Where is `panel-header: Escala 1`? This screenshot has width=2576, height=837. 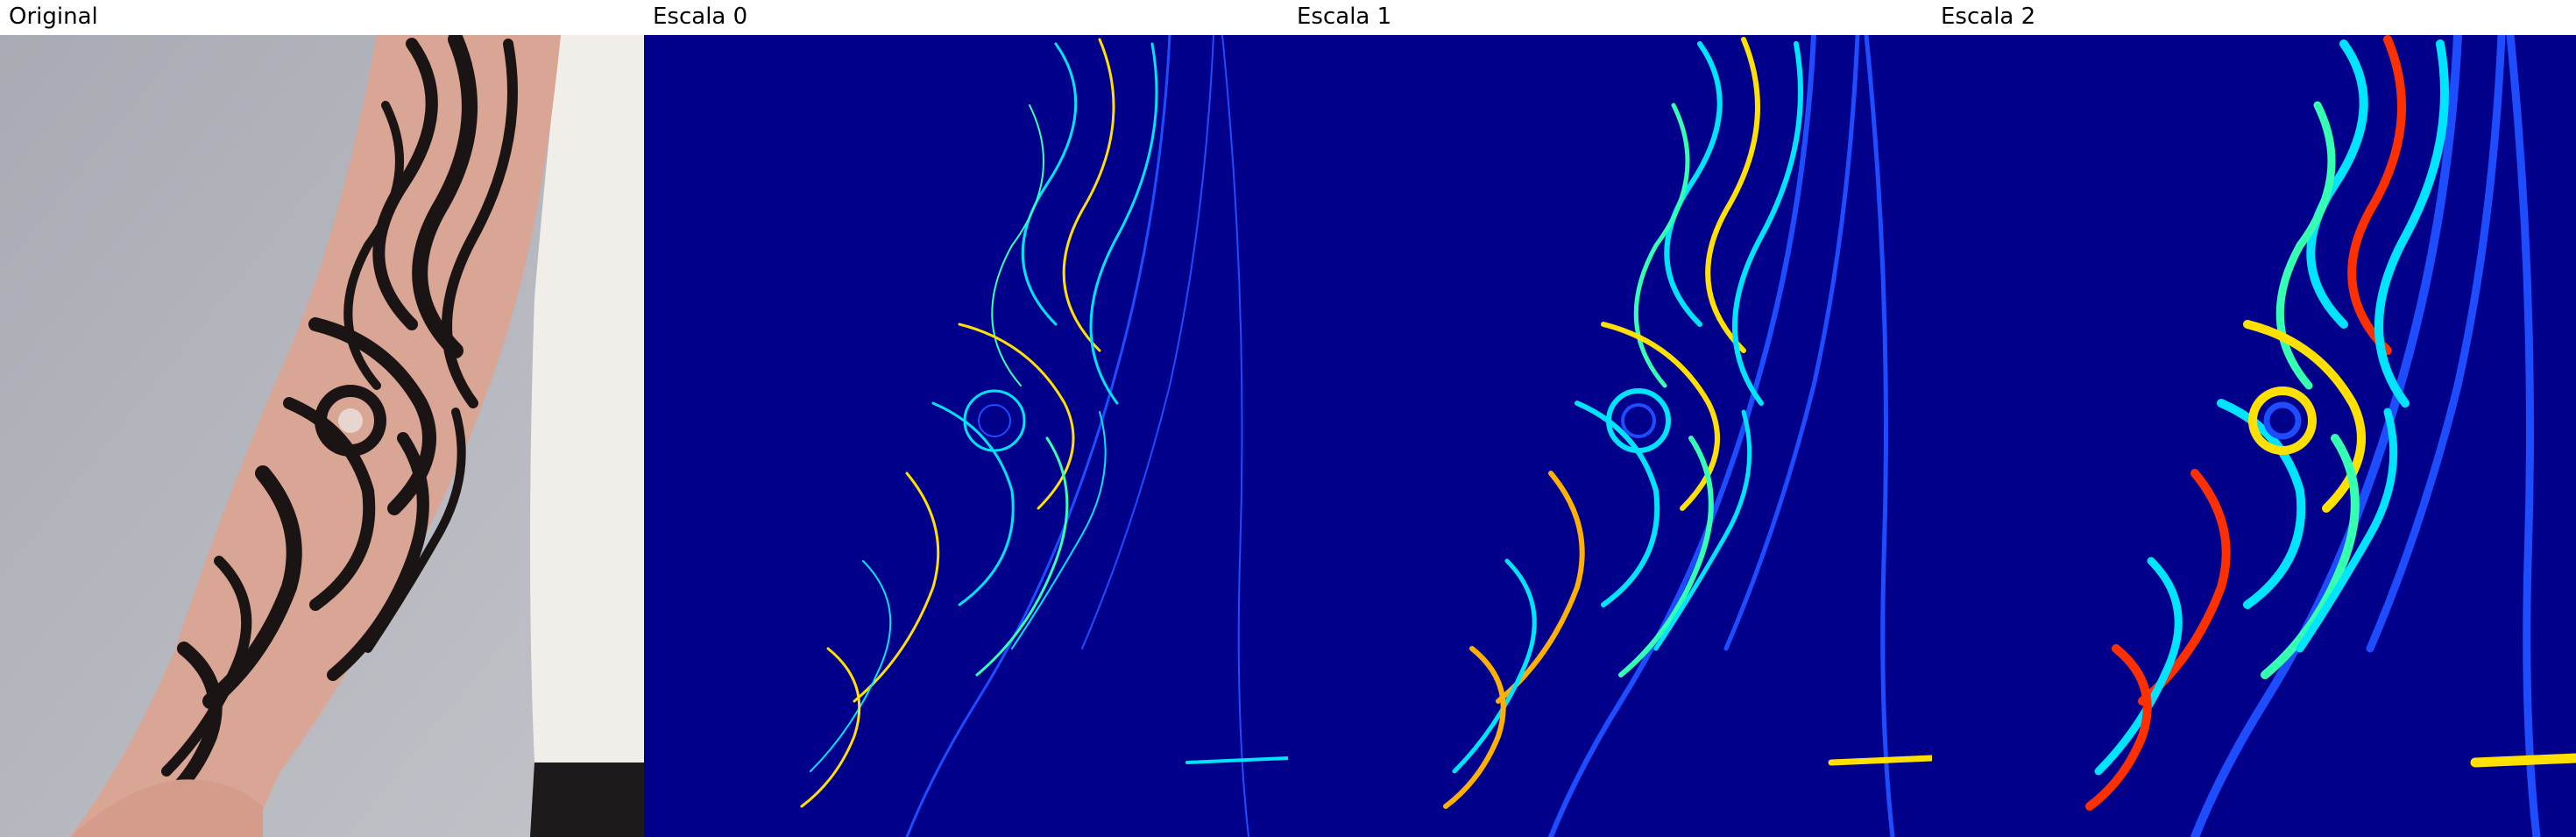
panel-header: Escala 1 is located at coordinates (1610, 17).